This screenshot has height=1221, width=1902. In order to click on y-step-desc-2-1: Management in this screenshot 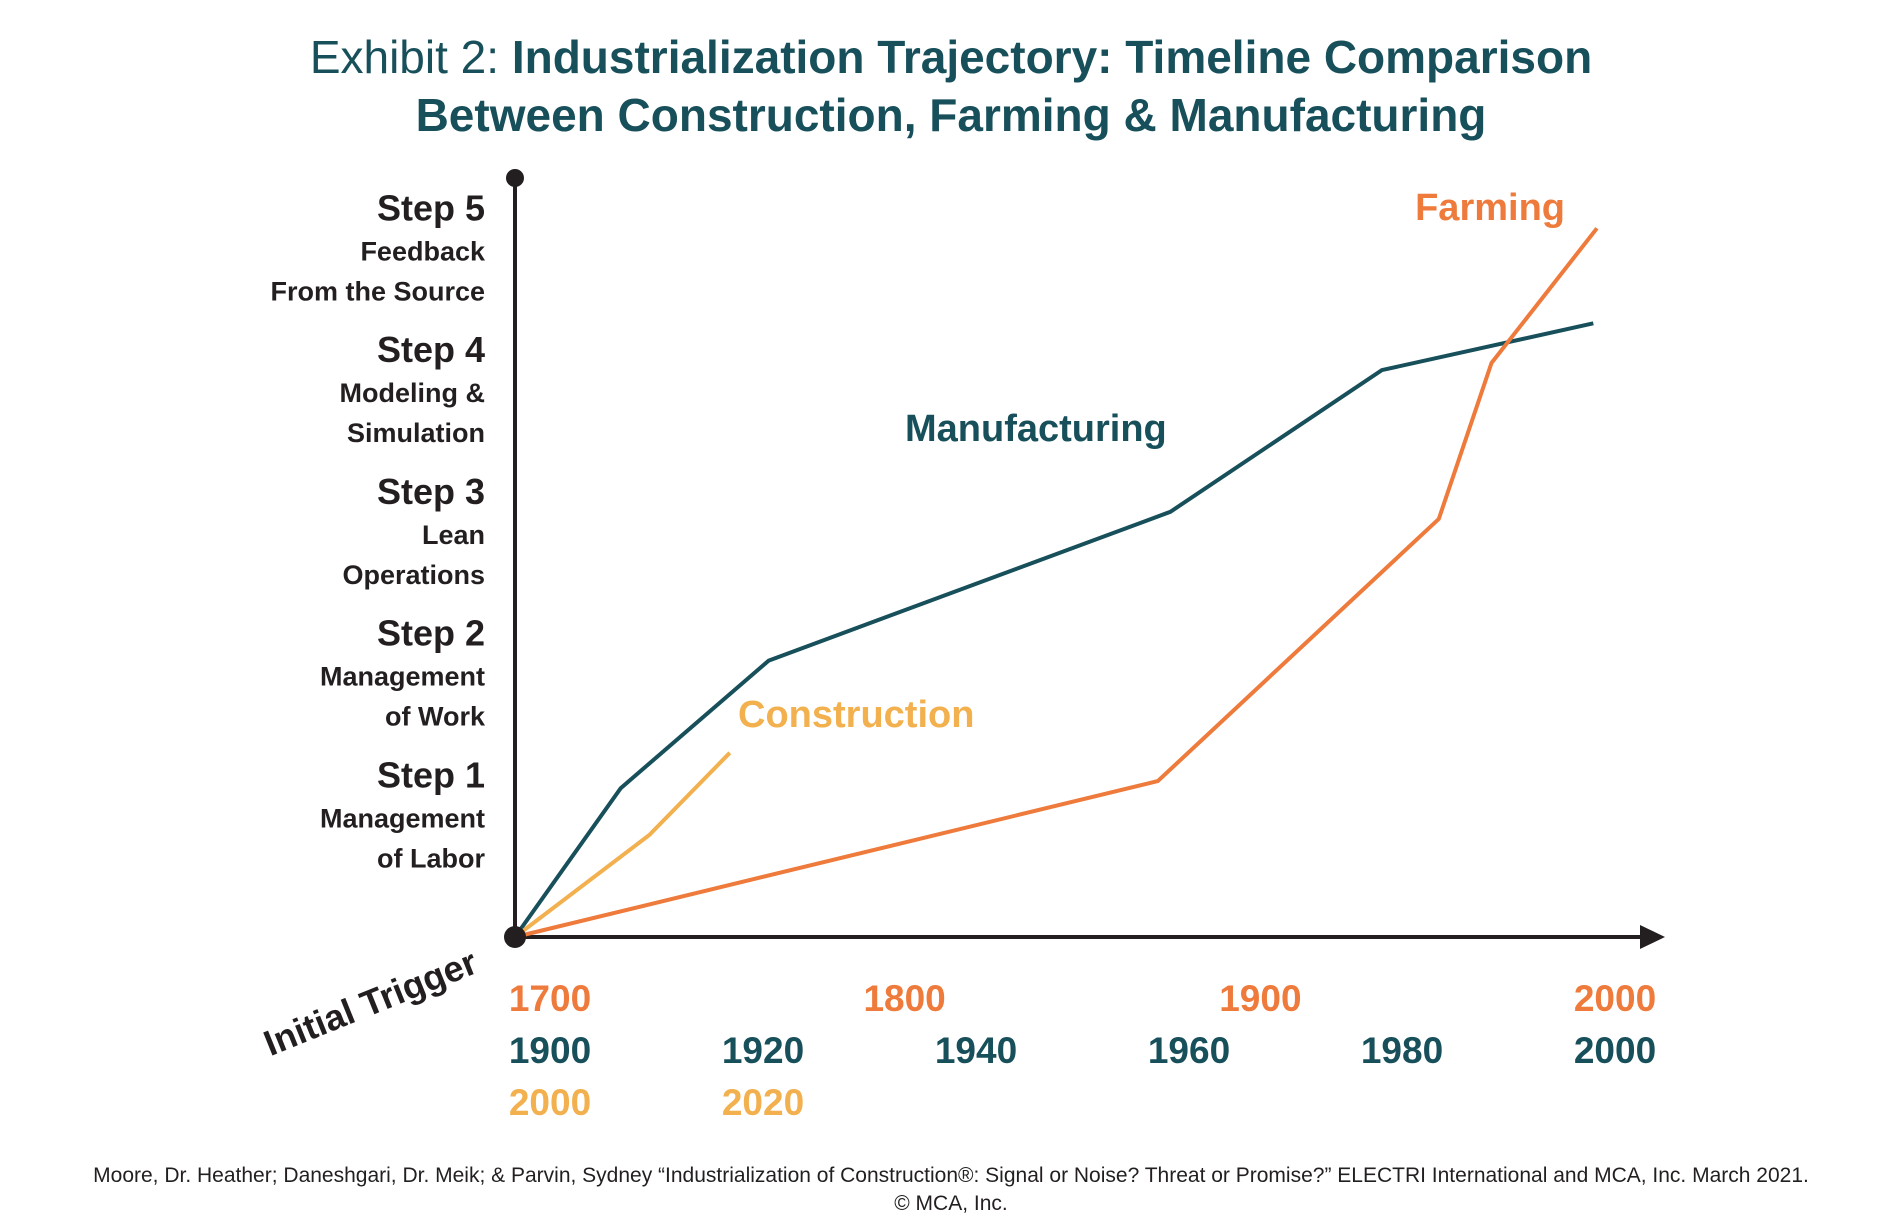, I will do `click(402, 677)`.